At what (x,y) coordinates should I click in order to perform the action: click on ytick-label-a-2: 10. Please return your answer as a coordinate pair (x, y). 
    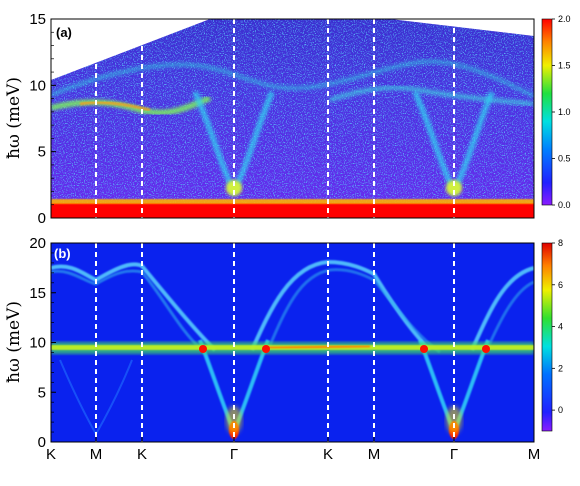
    Looking at the image, I should click on (37, 85).